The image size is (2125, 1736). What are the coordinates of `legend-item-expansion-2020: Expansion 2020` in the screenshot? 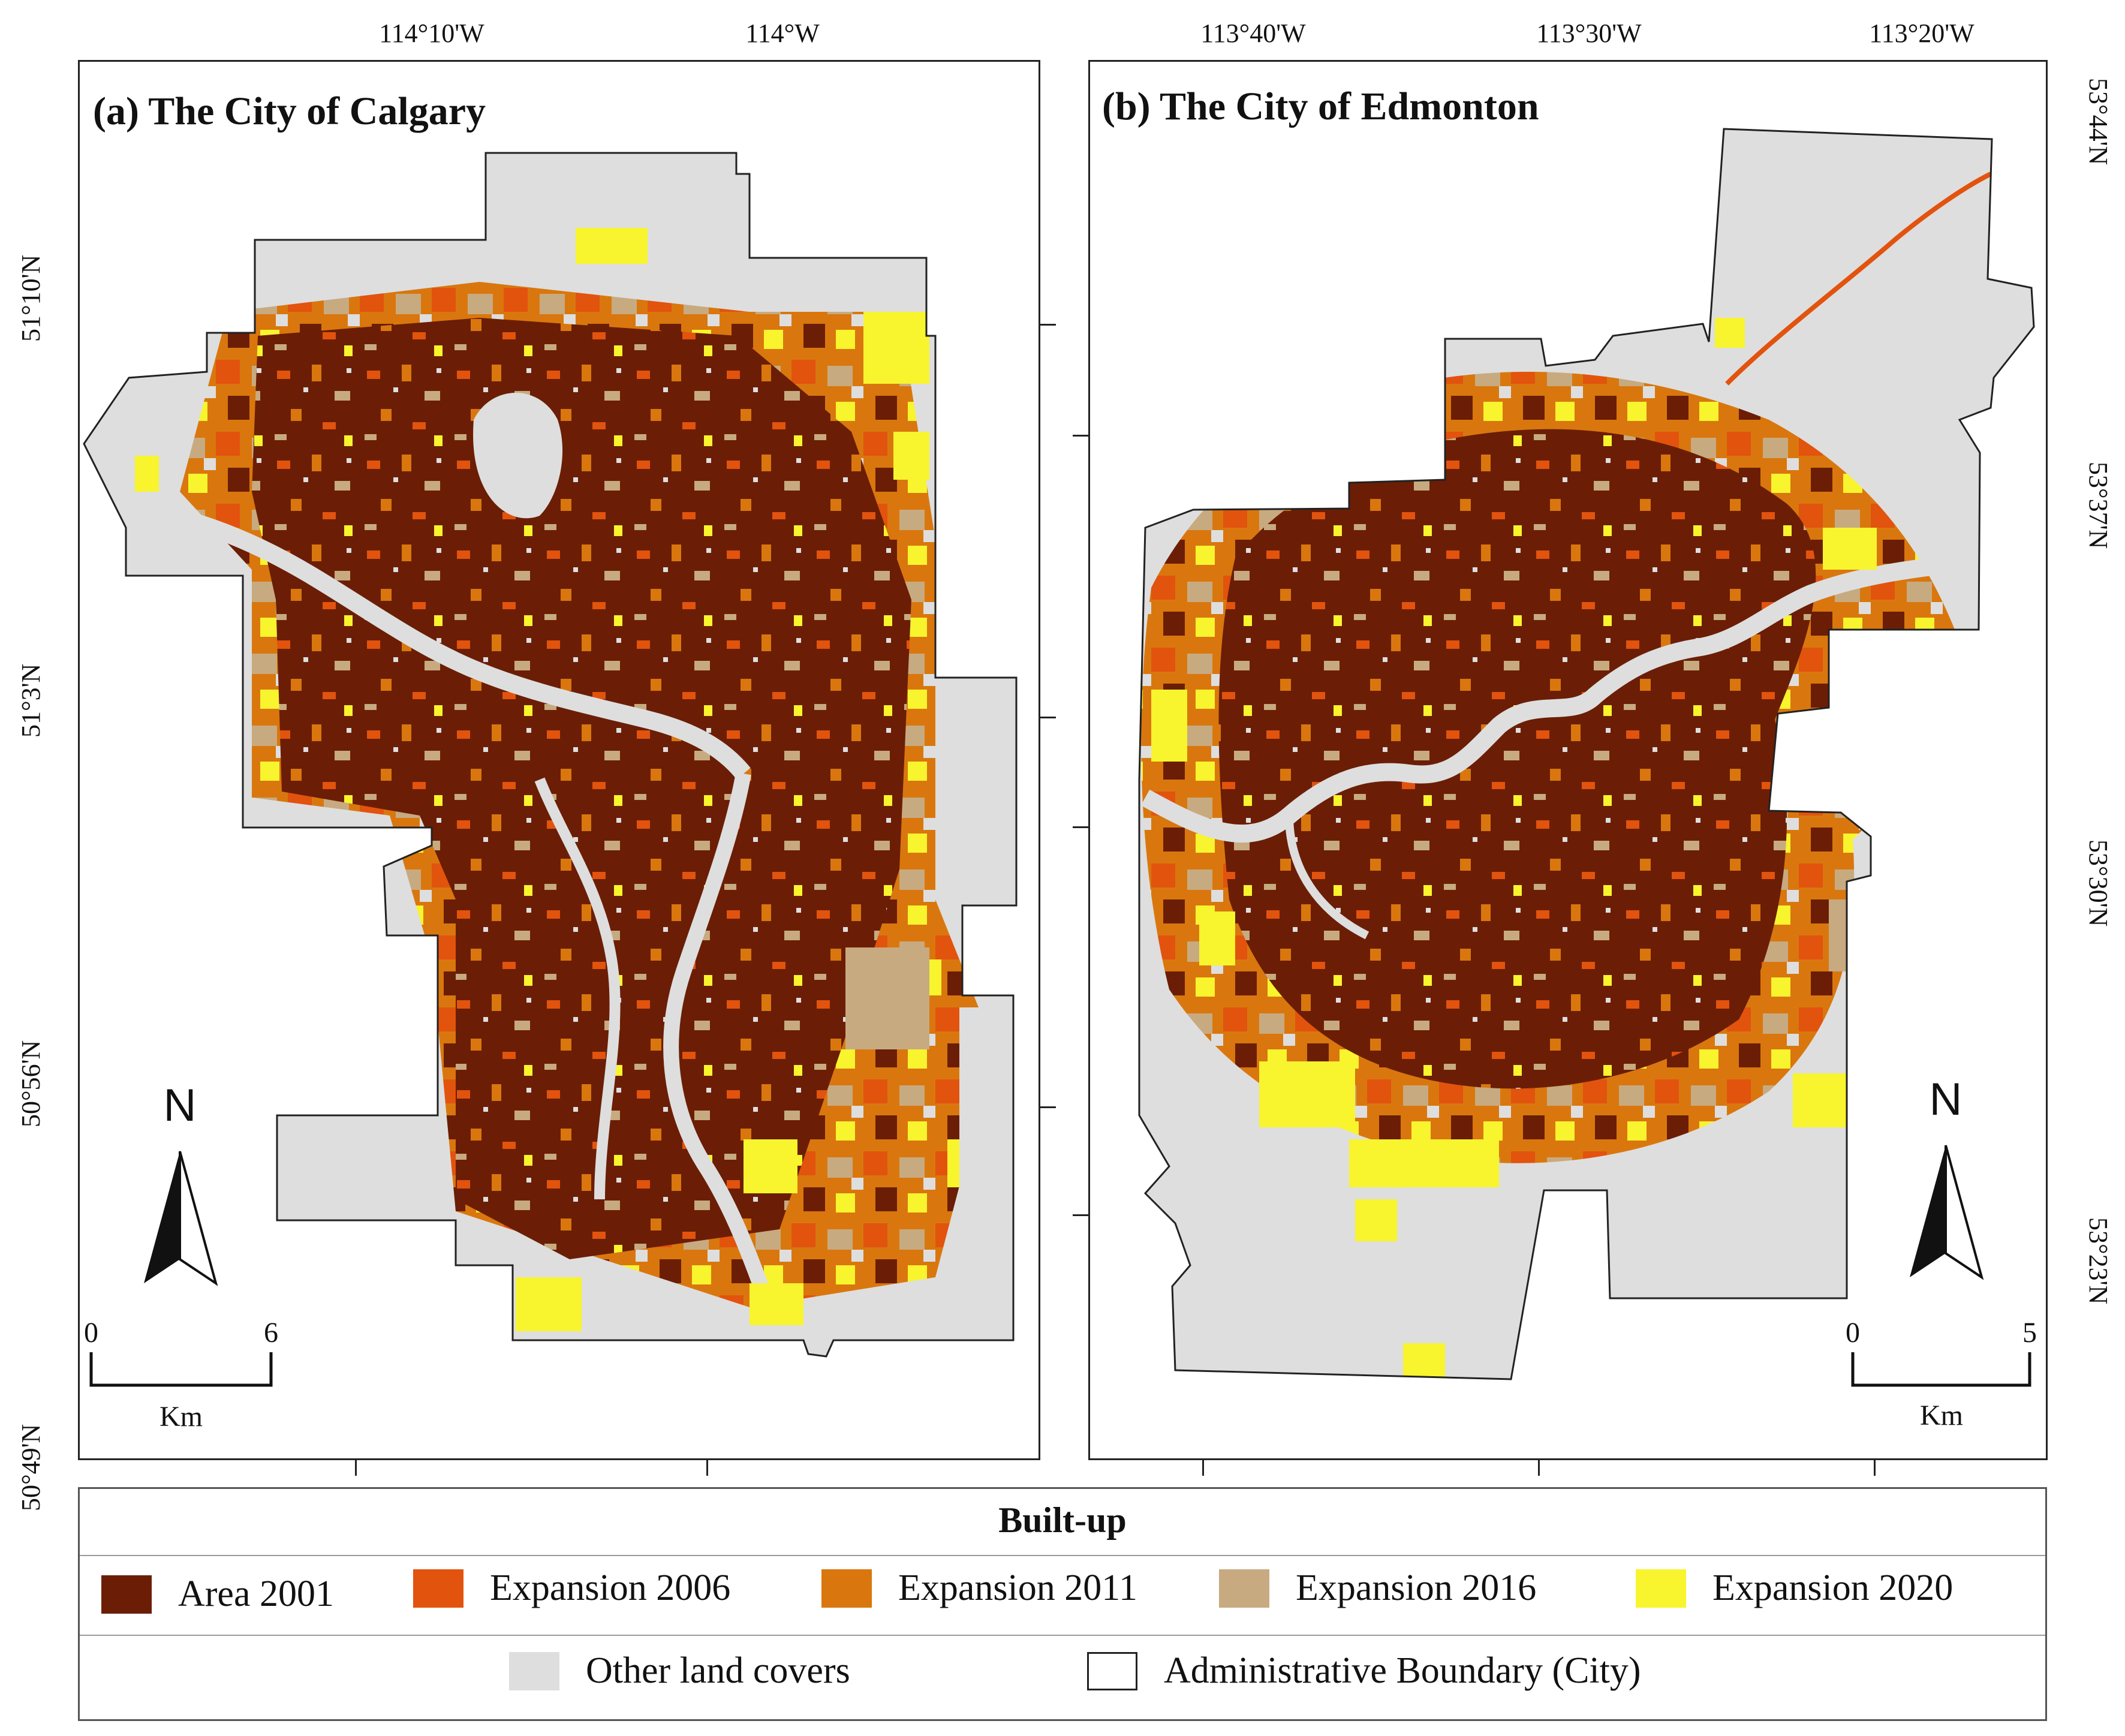 It's located at (1795, 1588).